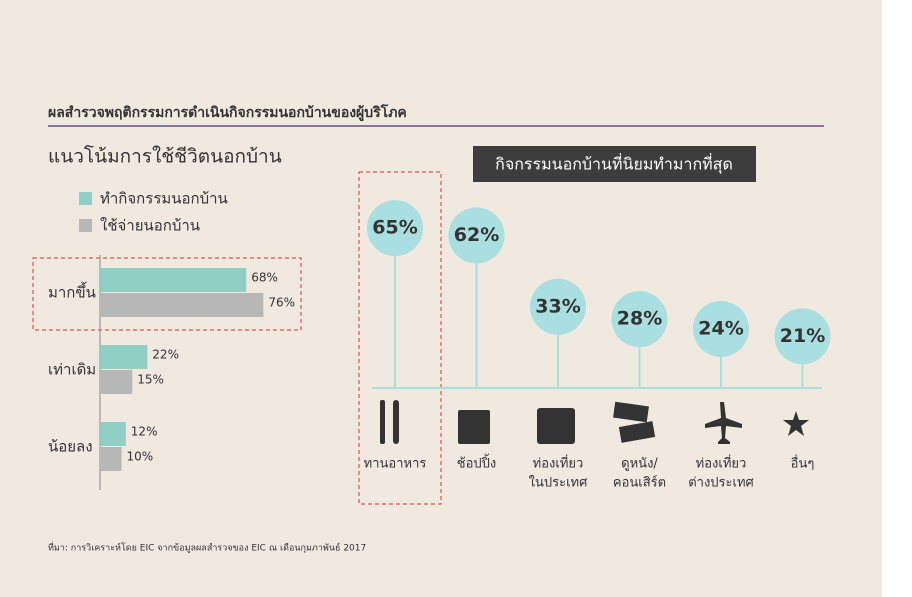  What do you see at coordinates (164, 199) in the screenshot?
I see `legend-label: ทำกิจกรรมนอกบ้าน` at bounding box center [164, 199].